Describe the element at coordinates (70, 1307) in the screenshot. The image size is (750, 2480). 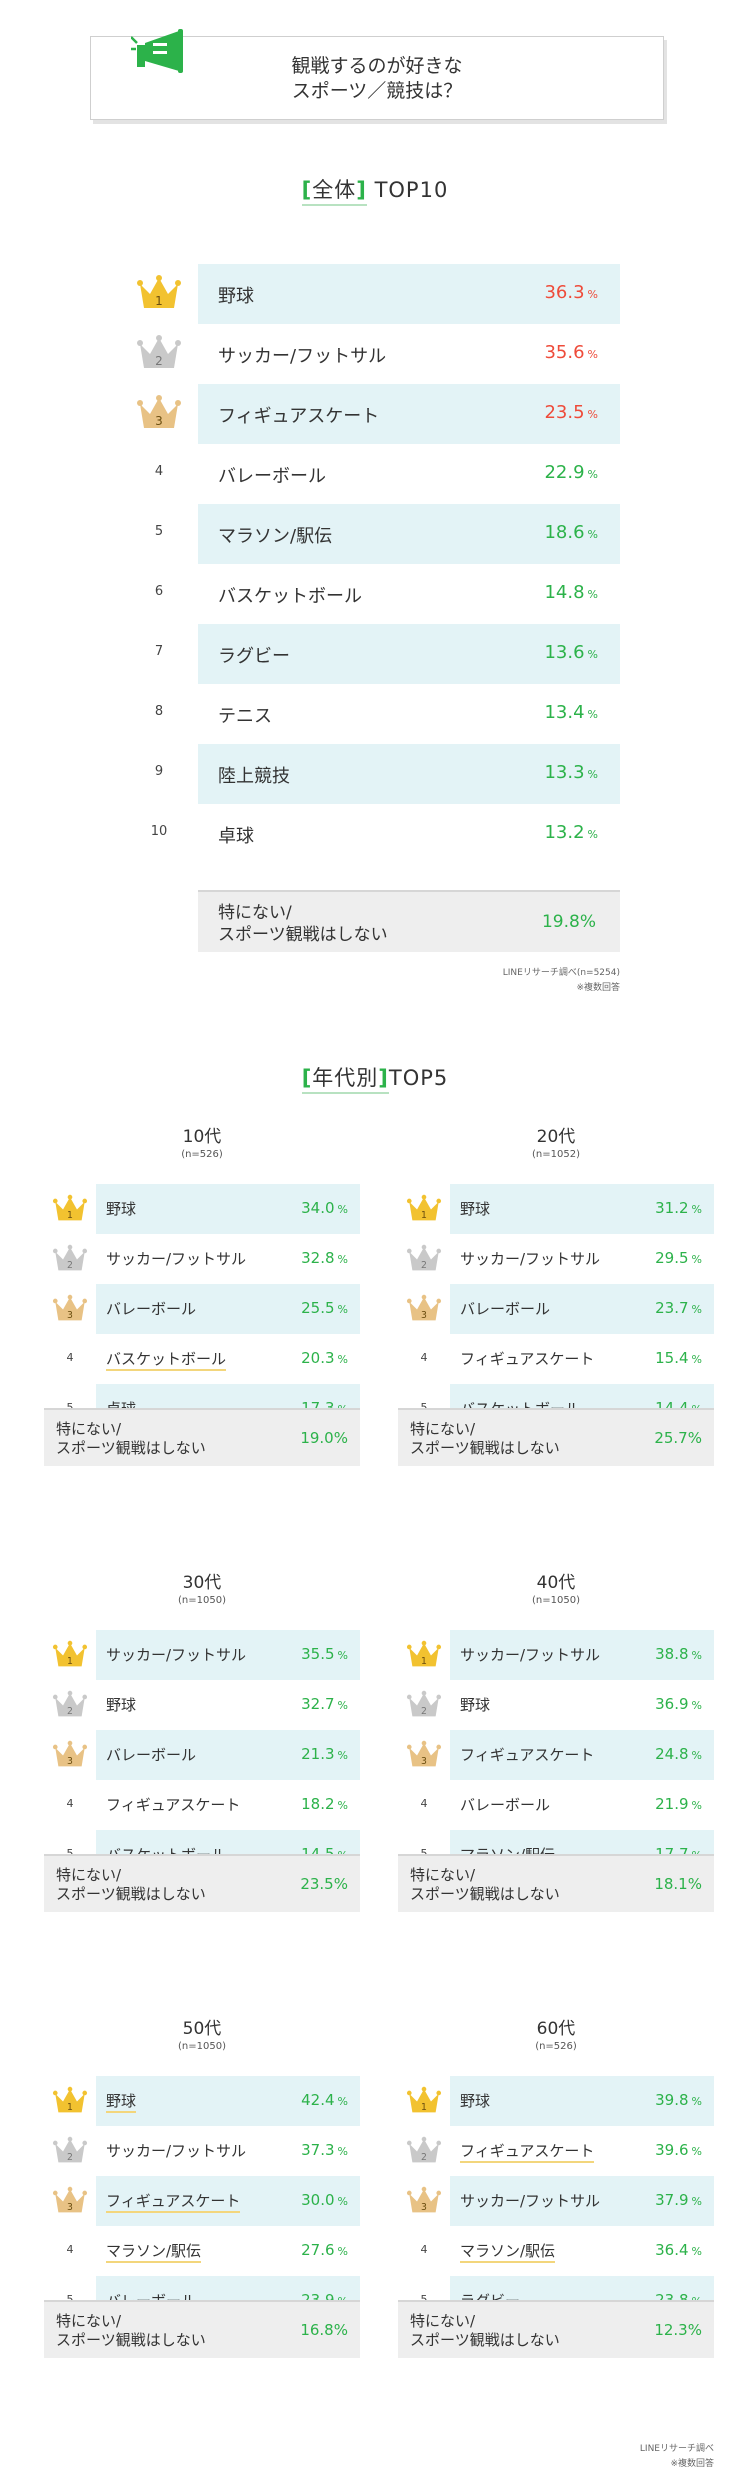
I see `rank-3-crown-icon: 3` at that location.